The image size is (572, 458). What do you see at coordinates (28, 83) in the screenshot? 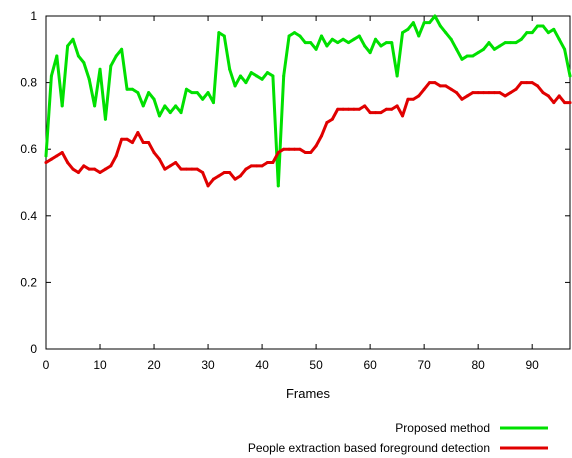
I see `y-tick-label: 0.8` at bounding box center [28, 83].